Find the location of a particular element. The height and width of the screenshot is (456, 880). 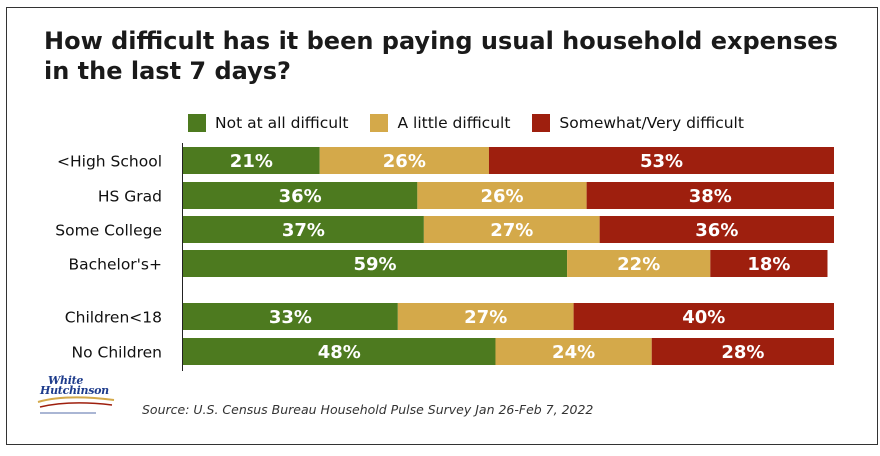

data-label-children-18-a-little-difficult: 27% is located at coordinates (485, 317).